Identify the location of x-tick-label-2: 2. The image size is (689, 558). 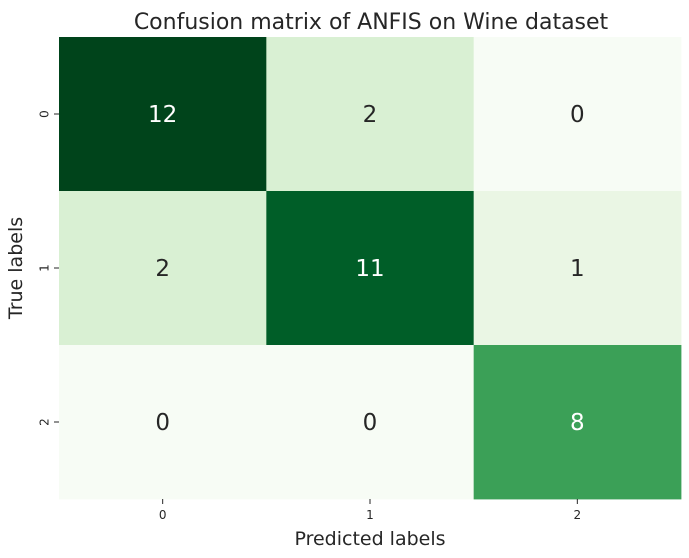
(578, 515).